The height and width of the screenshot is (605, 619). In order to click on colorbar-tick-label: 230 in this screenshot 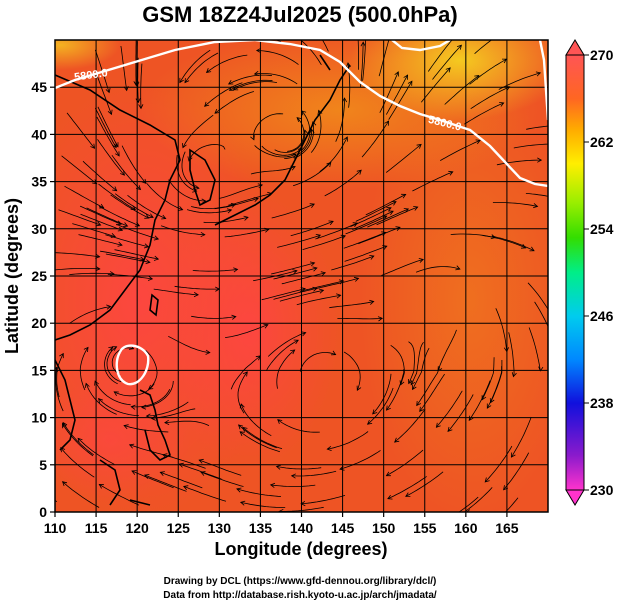, I will do `click(602, 490)`.